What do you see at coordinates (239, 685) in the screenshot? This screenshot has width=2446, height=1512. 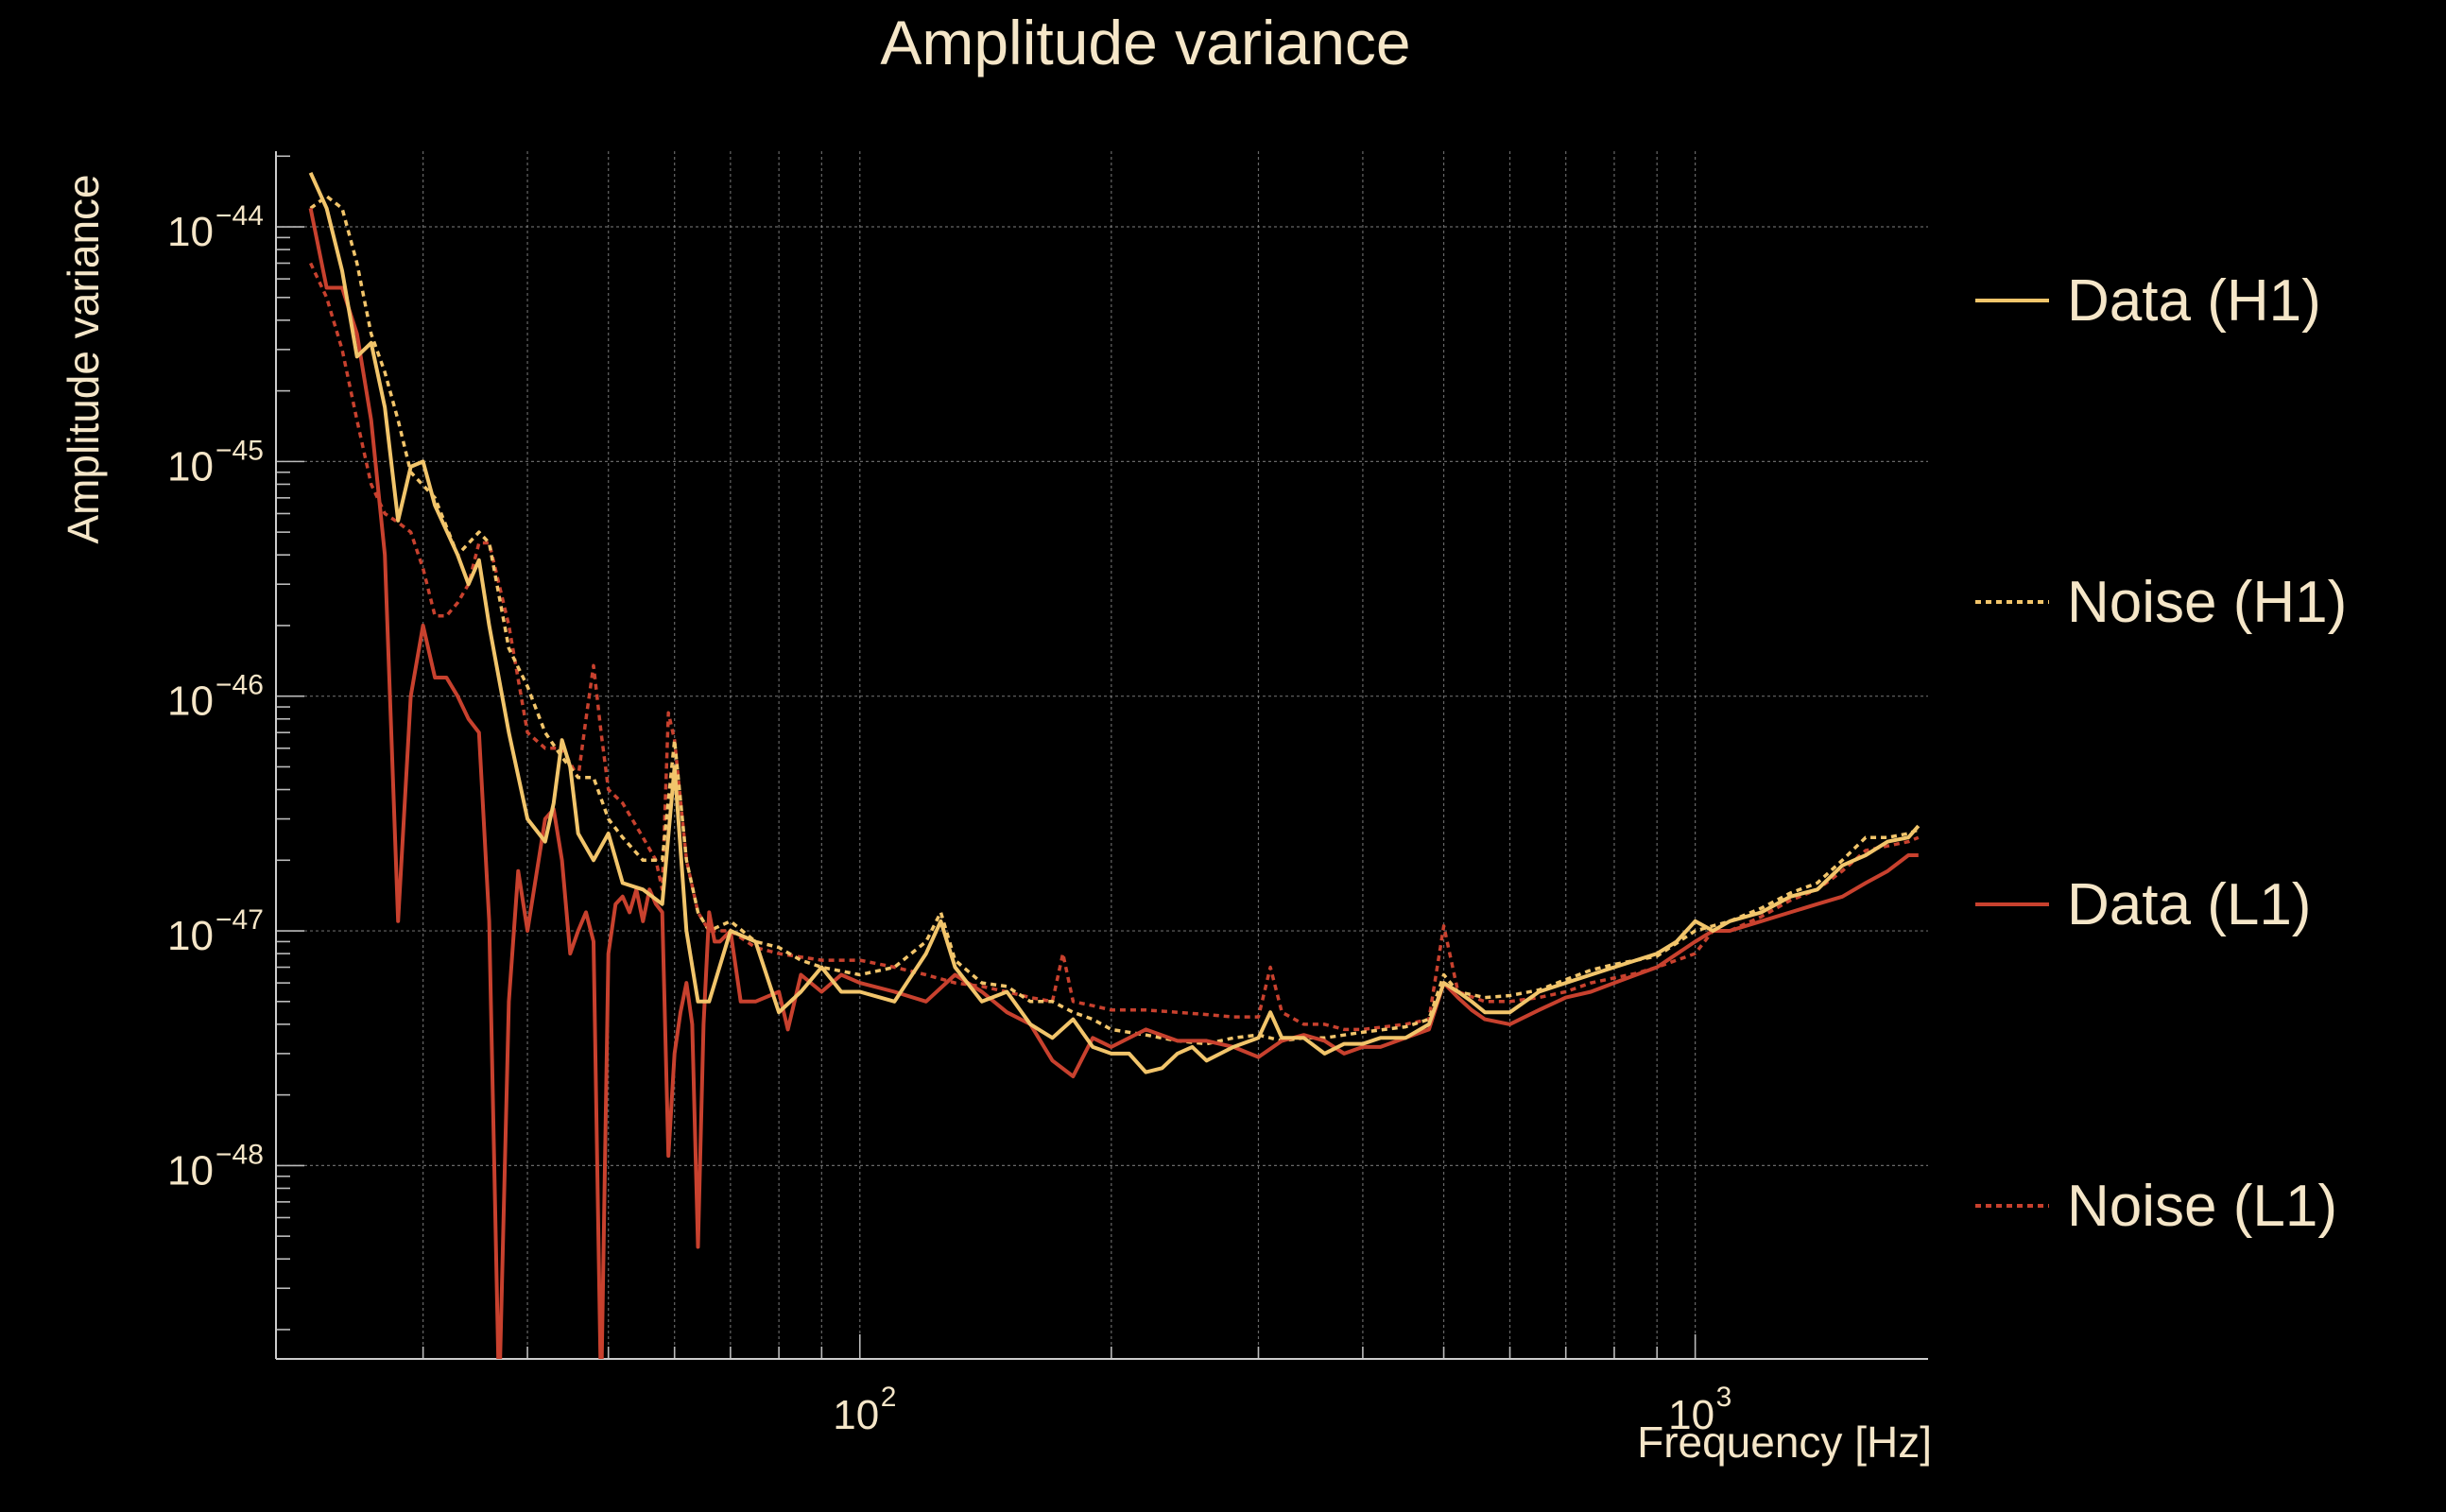 I see `y-tick-exponent: −46` at bounding box center [239, 685].